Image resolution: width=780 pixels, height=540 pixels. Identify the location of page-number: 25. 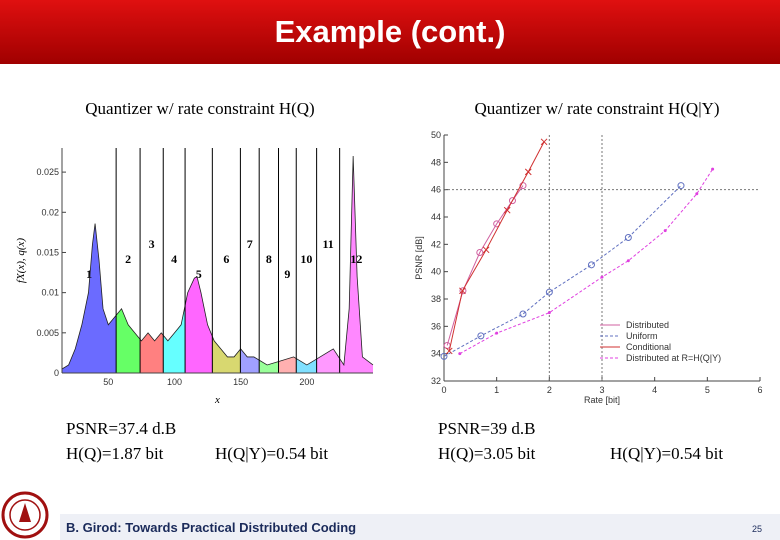
(757, 529).